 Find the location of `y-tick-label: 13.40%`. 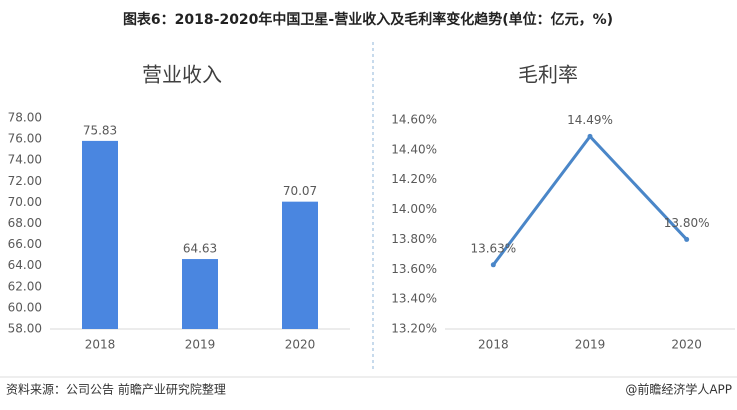

y-tick-label: 13.40% is located at coordinates (414, 299).